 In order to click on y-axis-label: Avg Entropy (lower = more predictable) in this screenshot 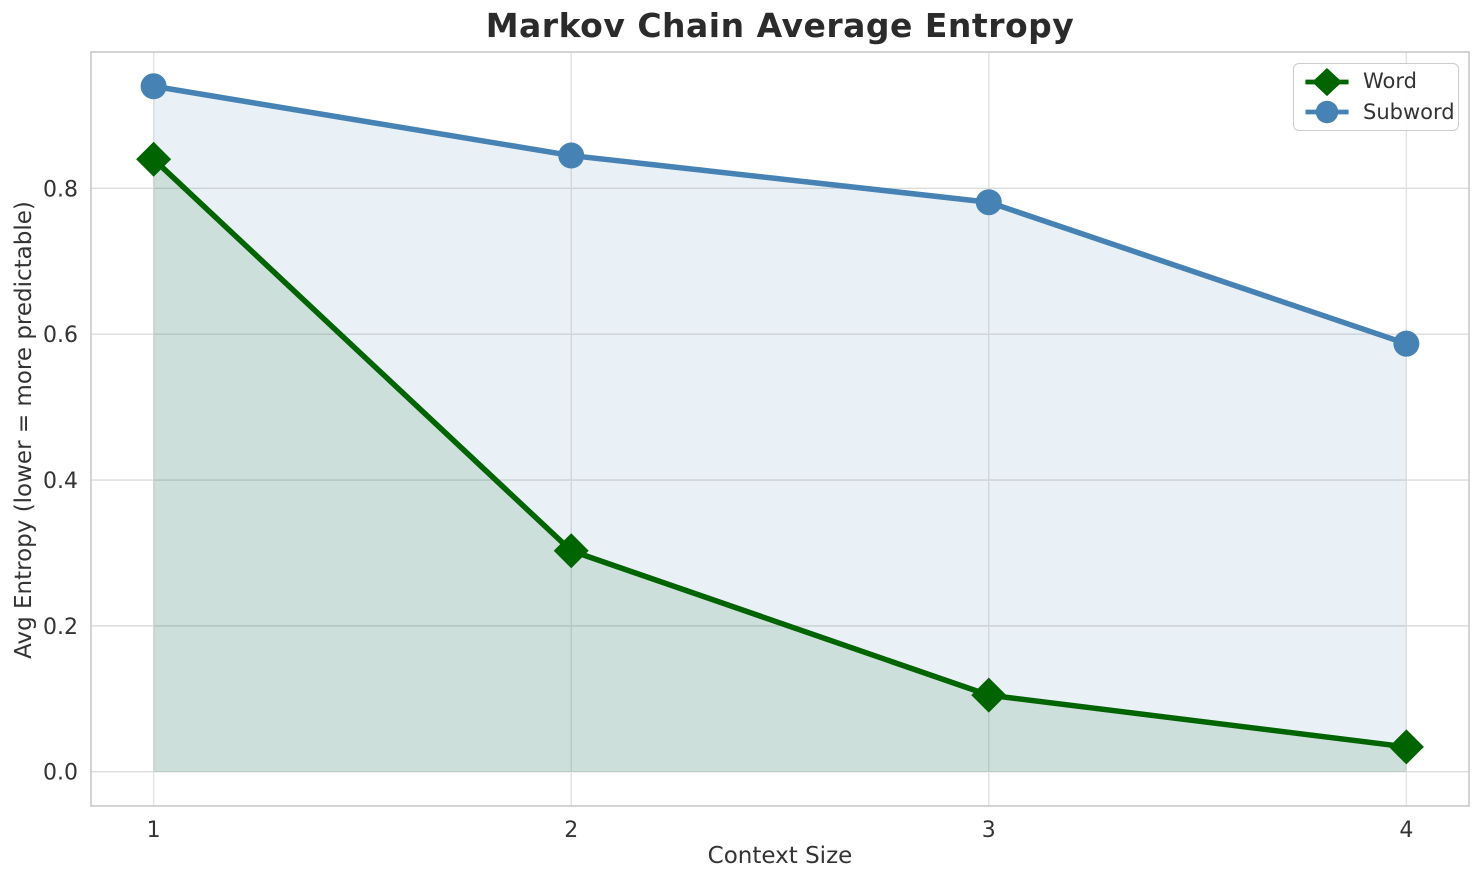, I will do `click(24, 430)`.